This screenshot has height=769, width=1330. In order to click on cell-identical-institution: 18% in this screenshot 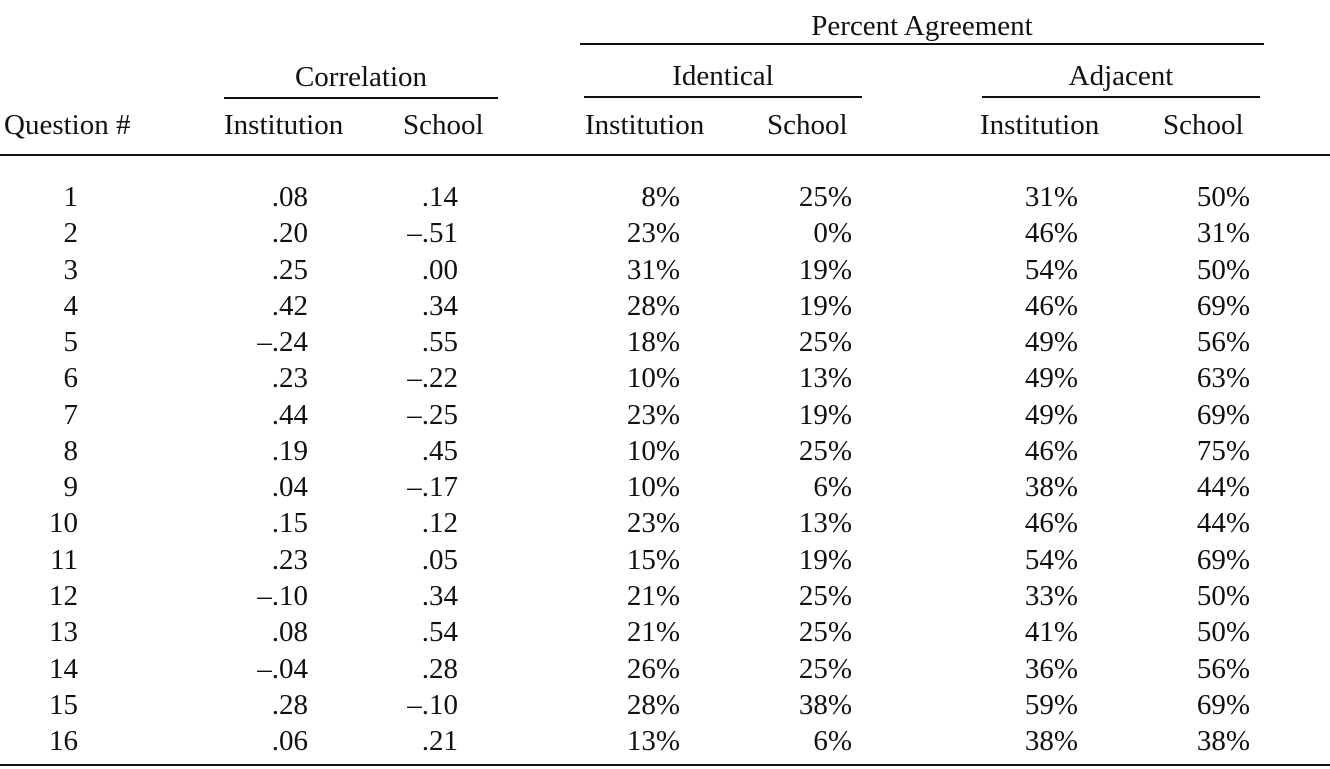, I will do `click(653, 342)`.